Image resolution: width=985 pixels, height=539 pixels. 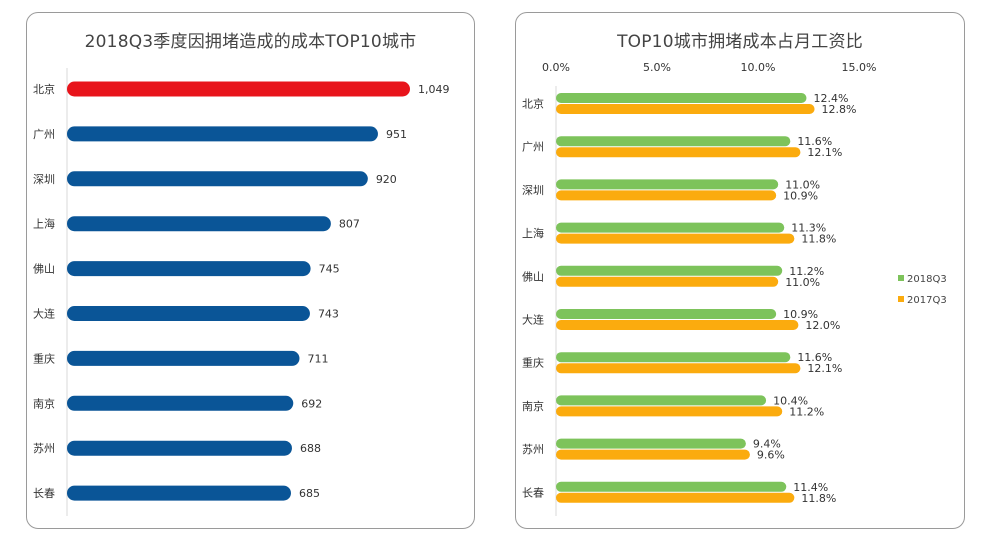 I want to click on left-value-label: 745, so click(x=329, y=269).